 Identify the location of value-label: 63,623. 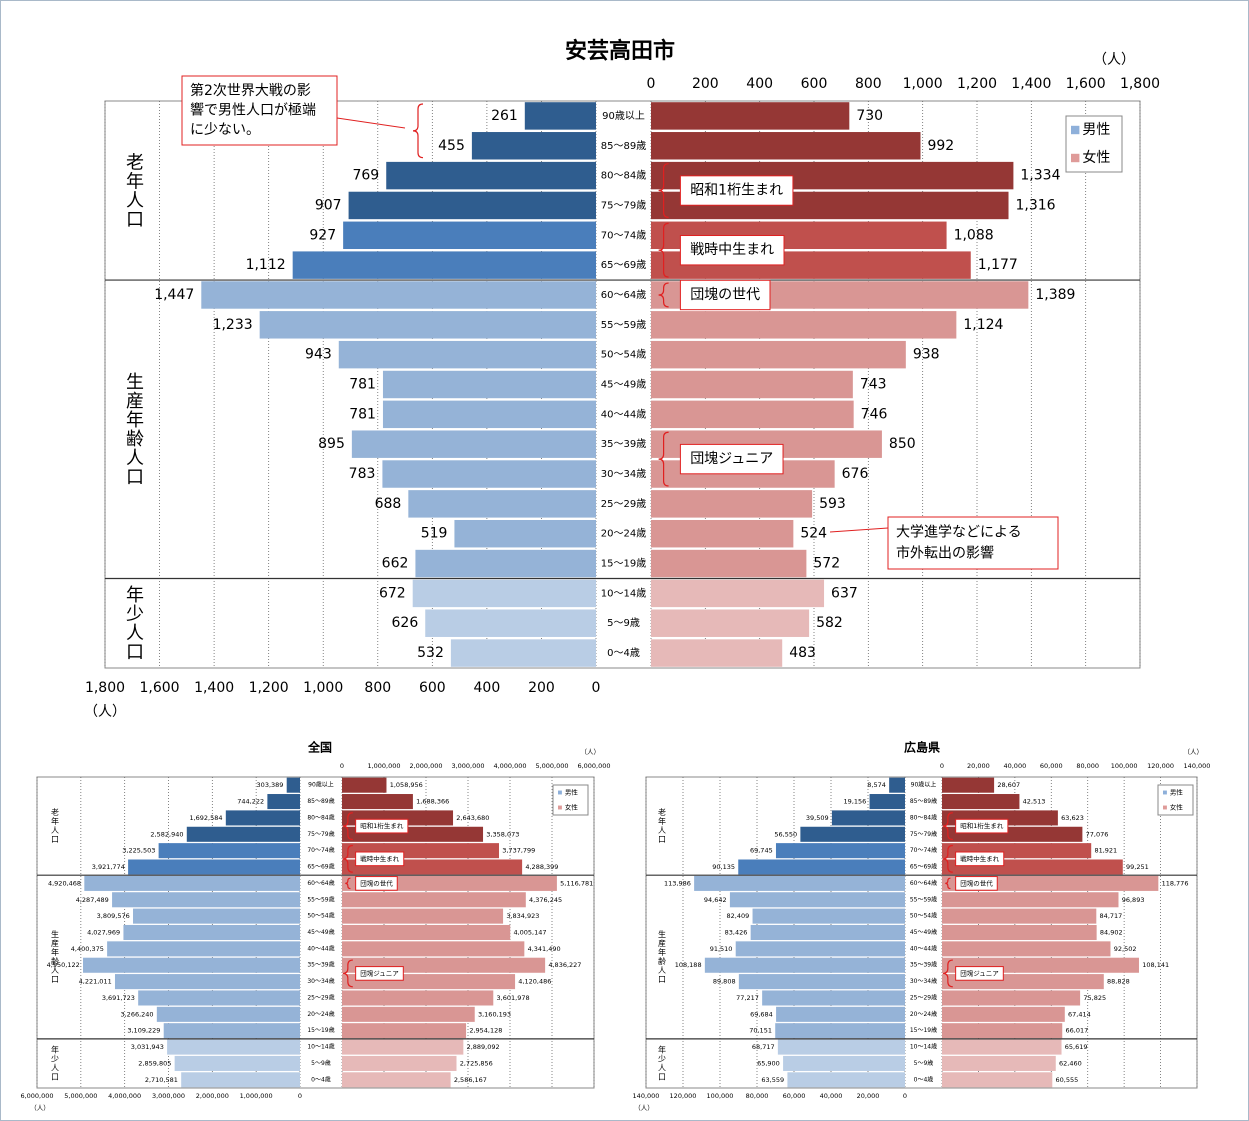
(1072, 818).